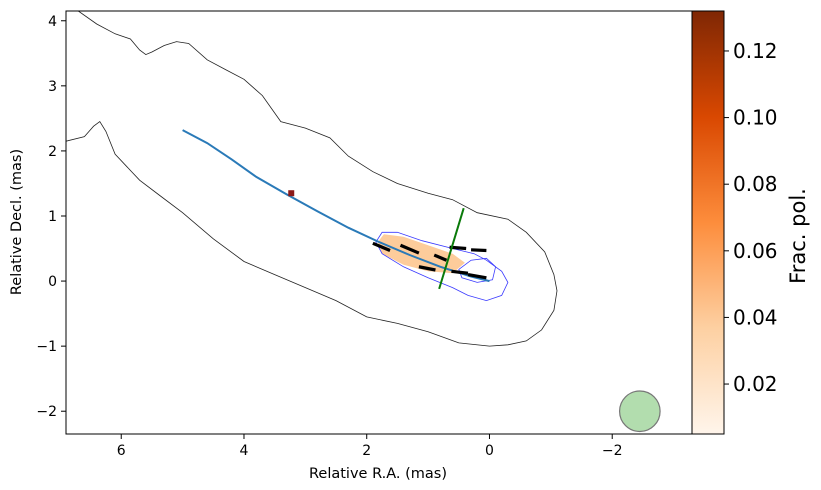 This screenshot has width=821, height=490. Describe the element at coordinates (52, 22) in the screenshot. I see `y-tick-label: 4` at that location.